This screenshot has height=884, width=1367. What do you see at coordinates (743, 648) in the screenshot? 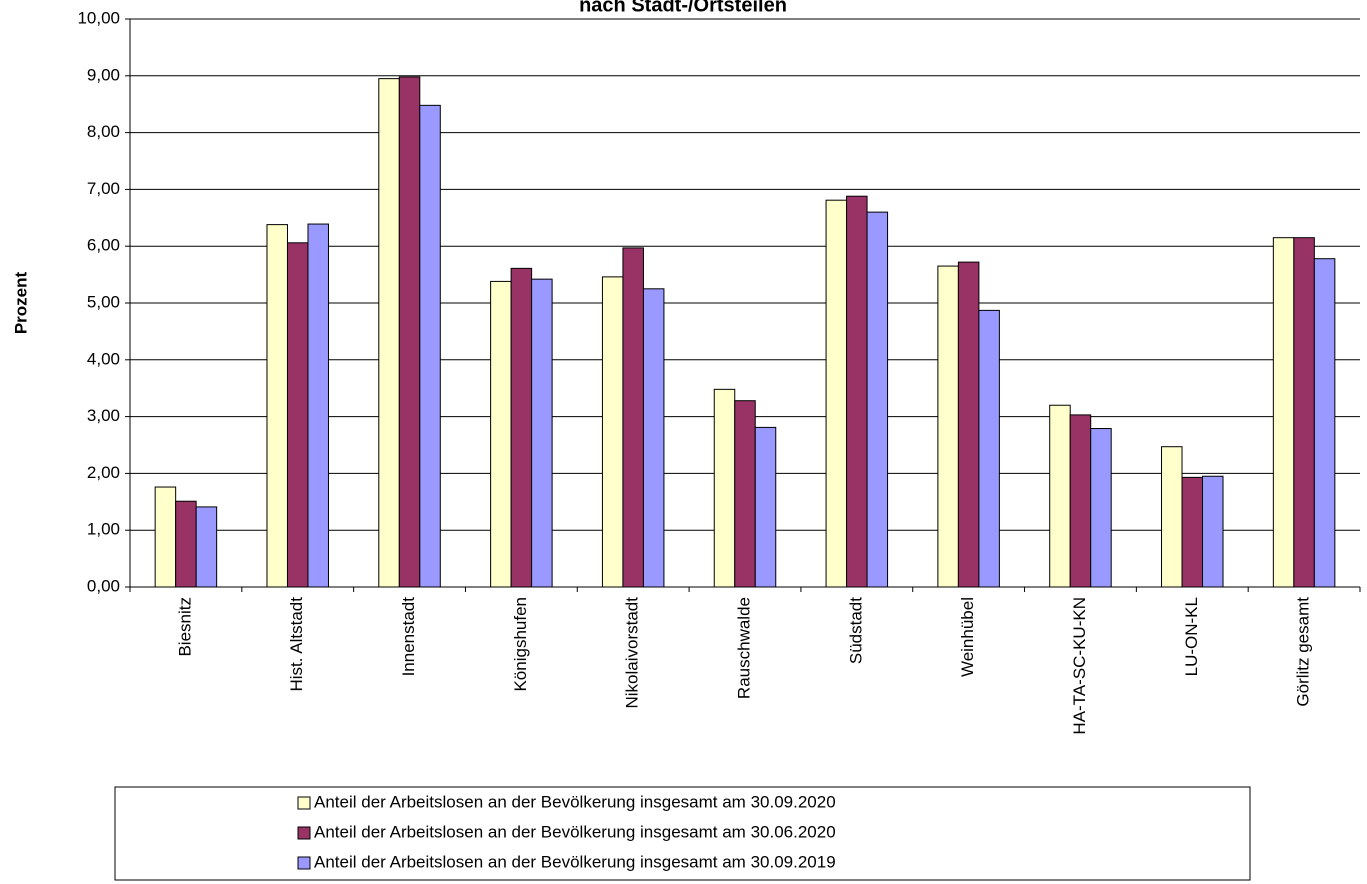
I see `x-tick-label: Rauschwalde` at bounding box center [743, 648].